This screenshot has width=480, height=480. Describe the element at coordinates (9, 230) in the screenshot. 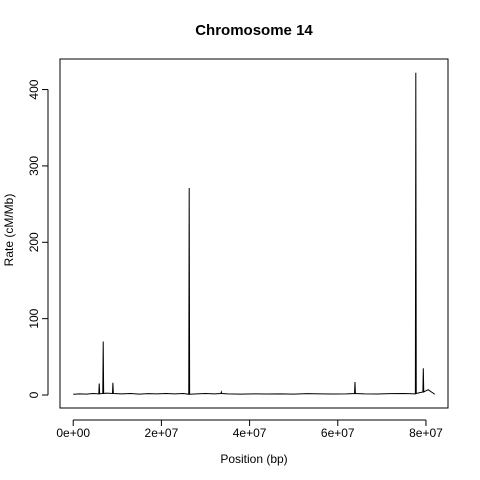

I see `y-axis-label: Rate (cM/Mb)` at that location.